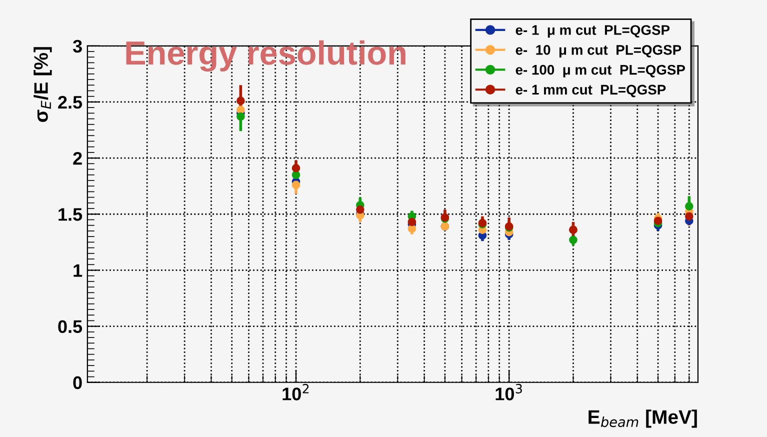 Image resolution: width=767 pixels, height=437 pixels. Describe the element at coordinates (77, 158) in the screenshot. I see `y-tick-label: 2` at that location.